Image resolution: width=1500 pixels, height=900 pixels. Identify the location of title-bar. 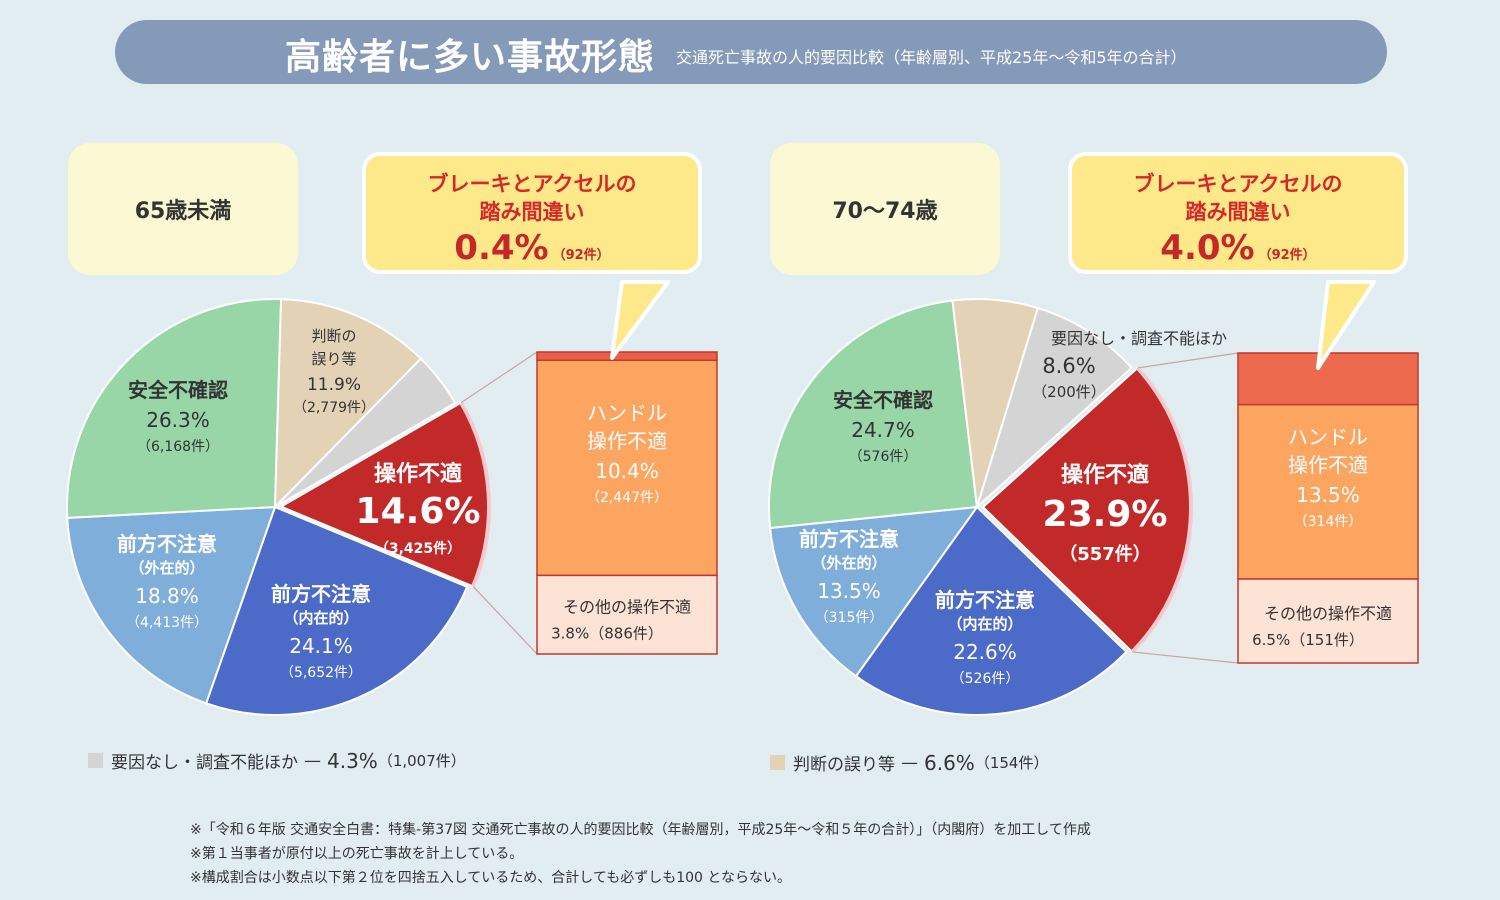
(751, 52).